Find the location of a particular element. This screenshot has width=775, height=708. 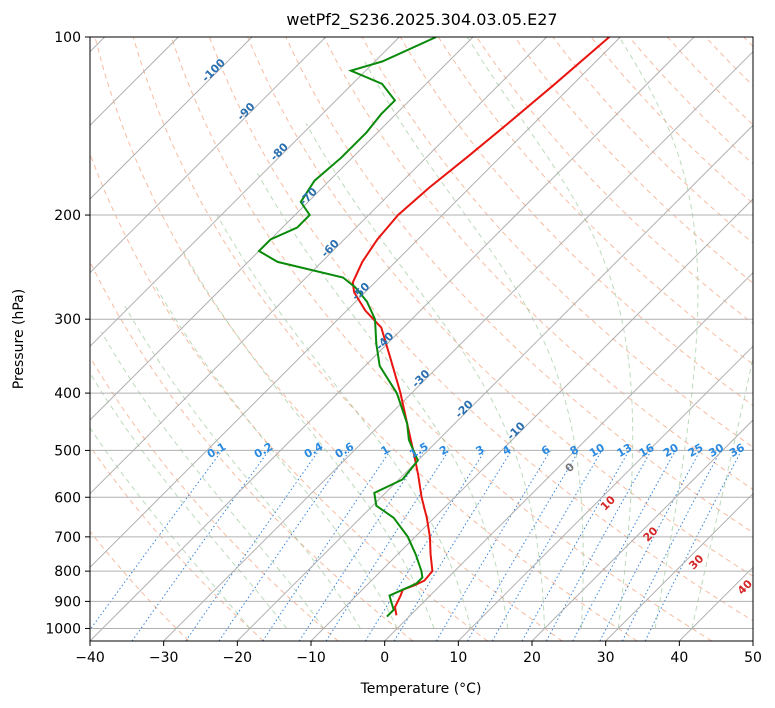

x-tick-label: 0 is located at coordinates (384, 658).